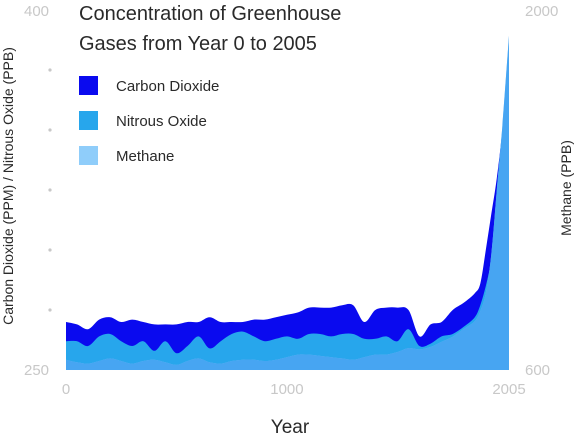 This screenshot has height=435, width=576. Describe the element at coordinates (537, 370) in the screenshot. I see `right-tick-label-1: 600` at that location.